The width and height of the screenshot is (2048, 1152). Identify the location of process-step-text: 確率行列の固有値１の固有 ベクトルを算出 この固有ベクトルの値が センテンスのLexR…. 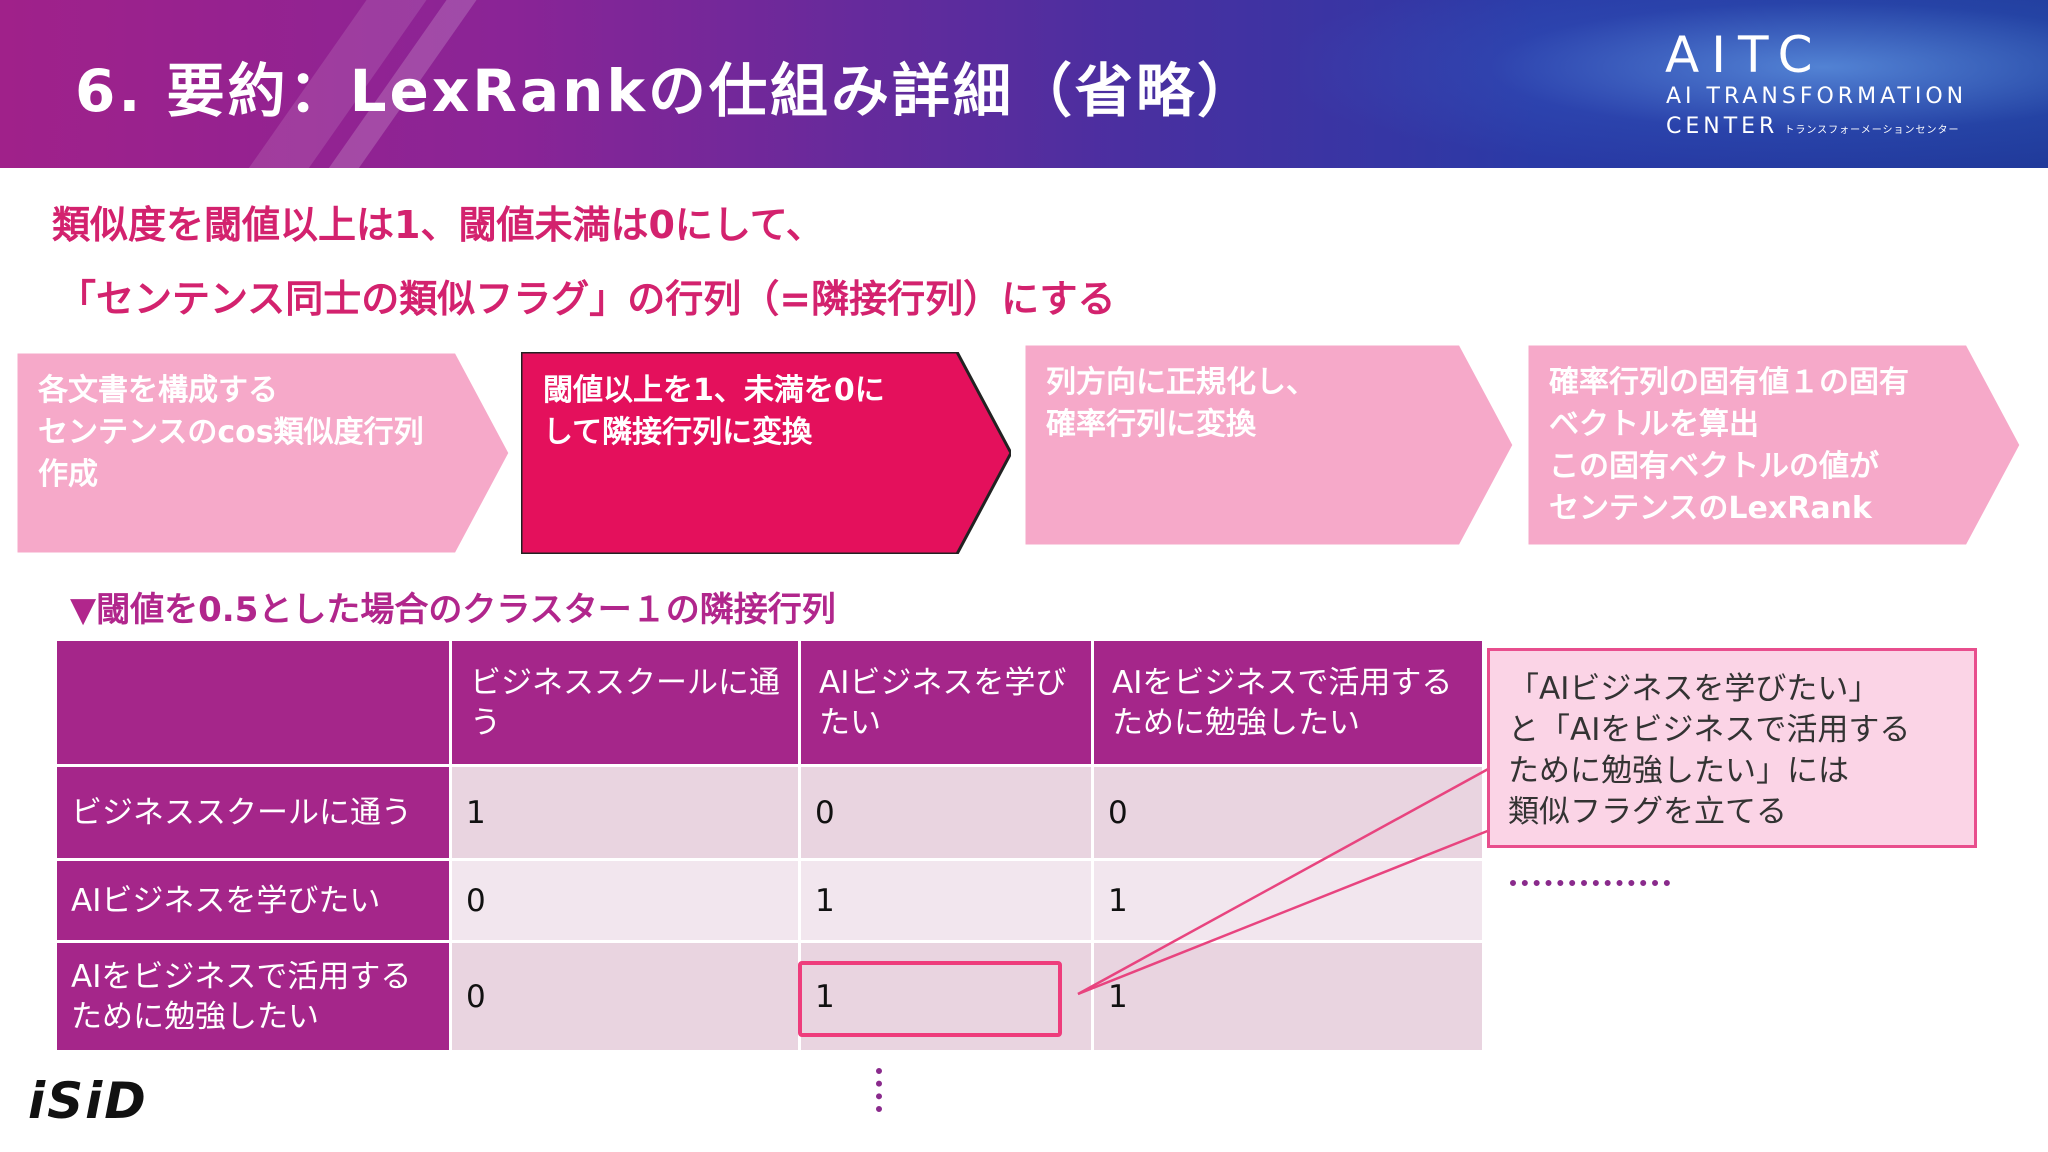
(1729, 445).